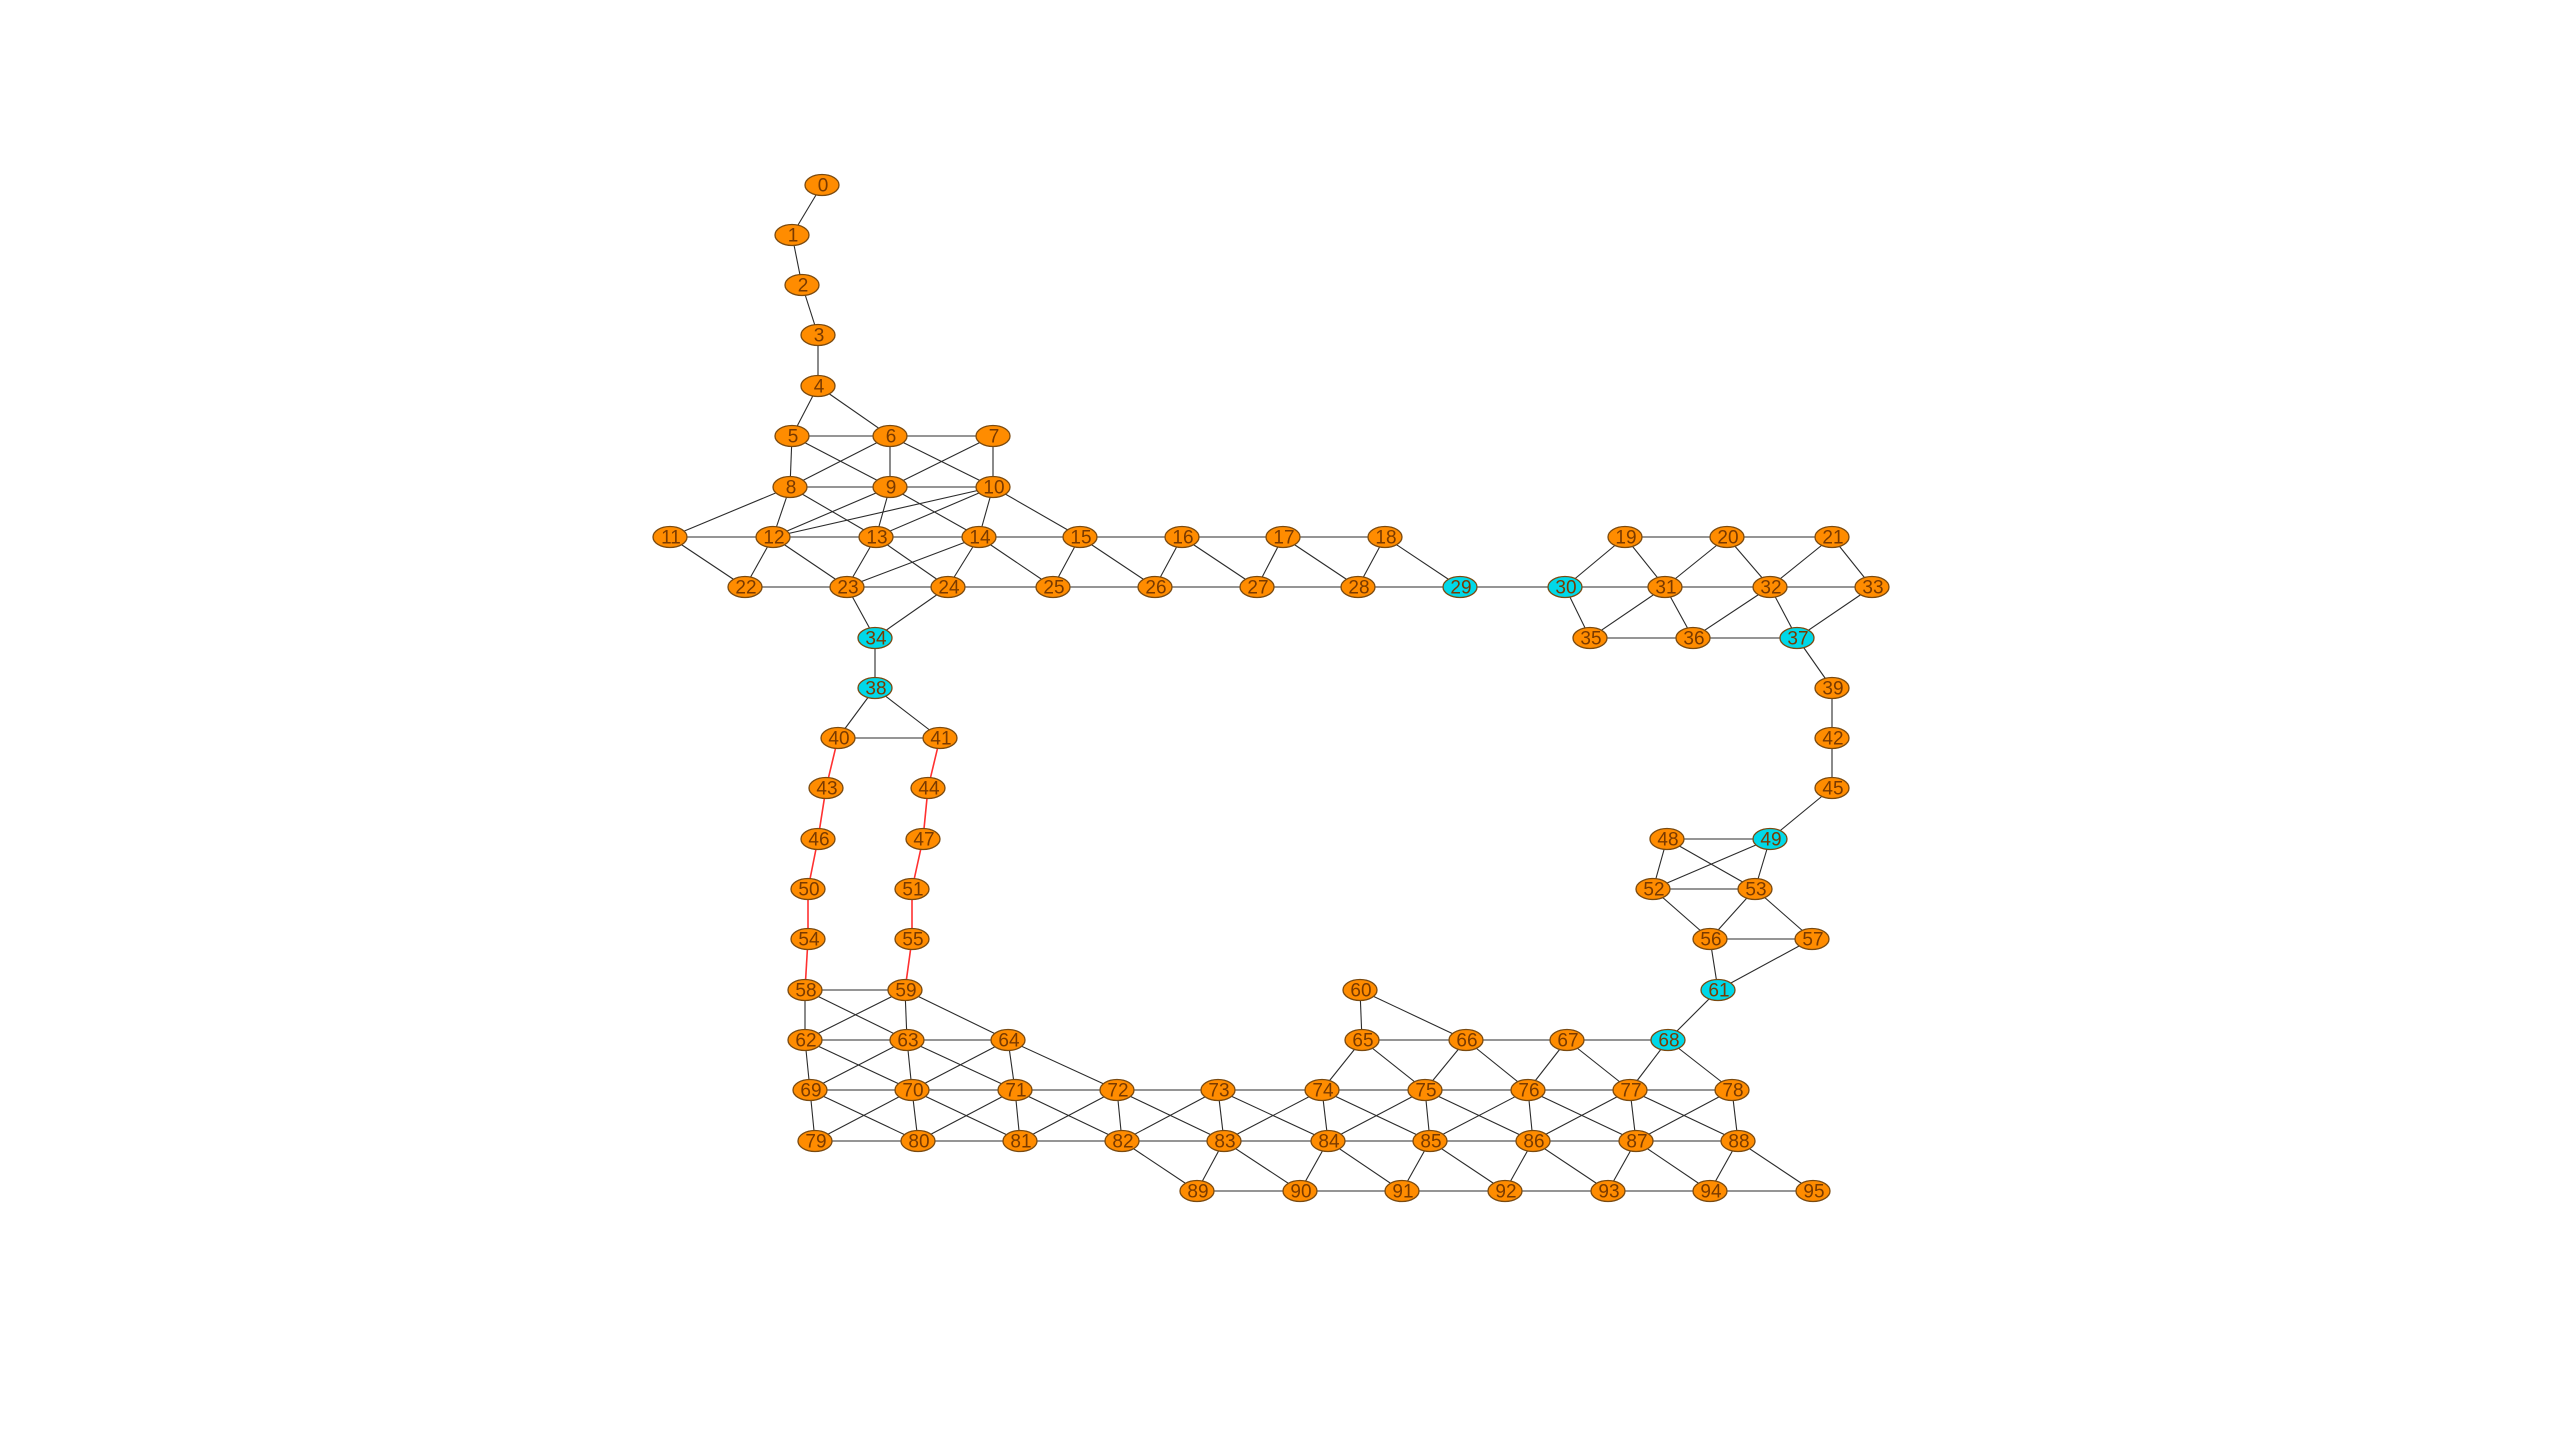 The width and height of the screenshot is (2560, 1432). What do you see at coordinates (1630, 1090) in the screenshot?
I see `node-77: 77` at bounding box center [1630, 1090].